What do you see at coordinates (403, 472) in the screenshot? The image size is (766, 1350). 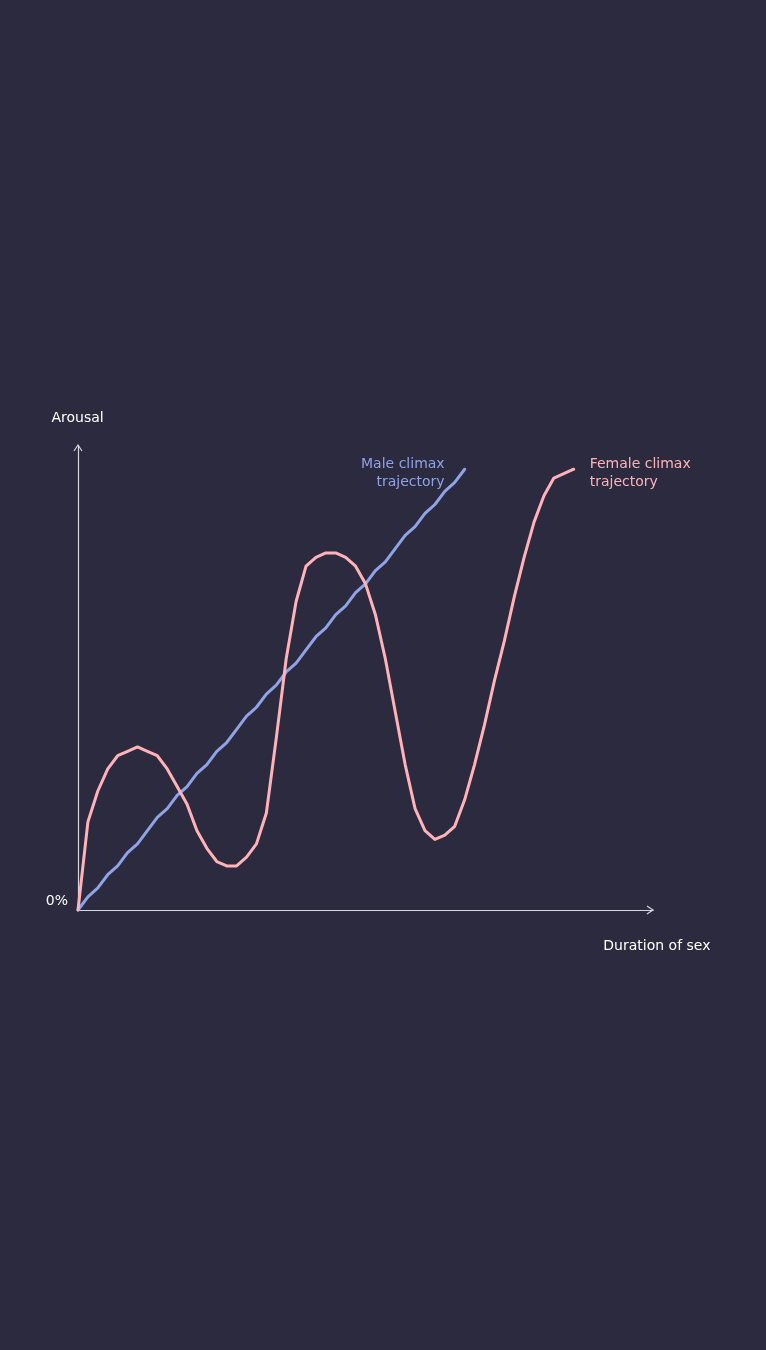 I see `series-label: Male climax trajectory` at bounding box center [403, 472].